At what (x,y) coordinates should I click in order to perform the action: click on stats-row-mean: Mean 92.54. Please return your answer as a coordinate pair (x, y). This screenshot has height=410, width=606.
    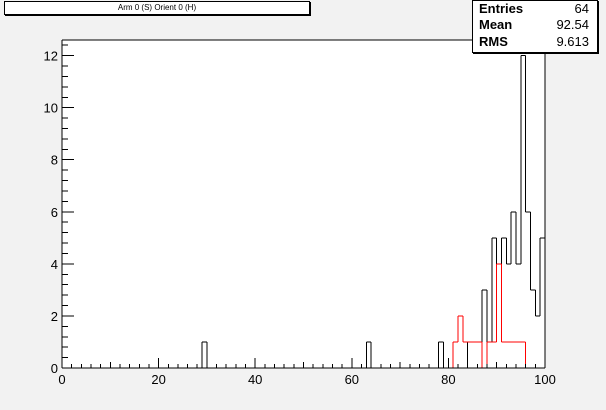
    Looking at the image, I should click on (534, 25).